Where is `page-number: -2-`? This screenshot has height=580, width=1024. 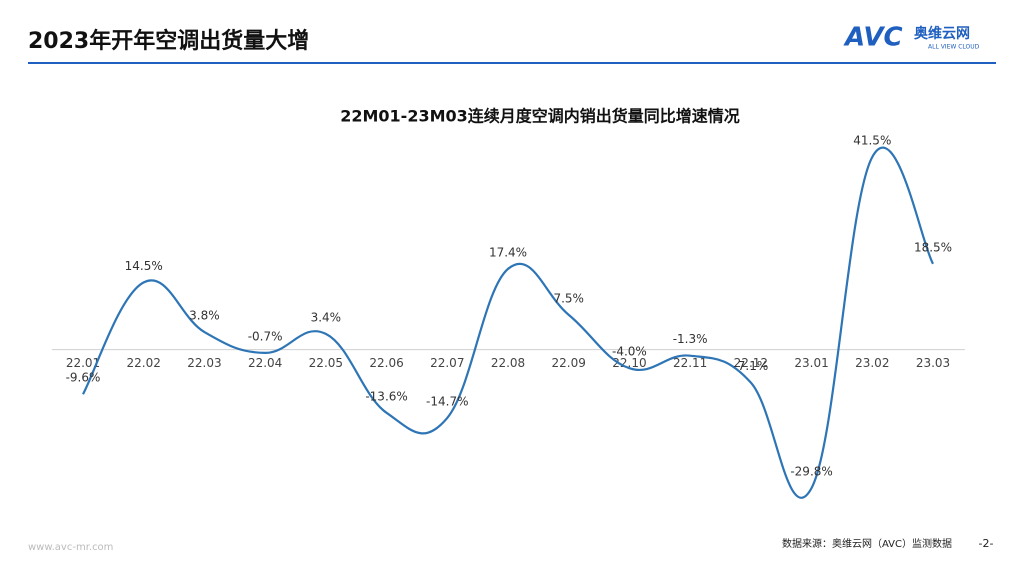
page-number: -2- is located at coordinates (986, 543).